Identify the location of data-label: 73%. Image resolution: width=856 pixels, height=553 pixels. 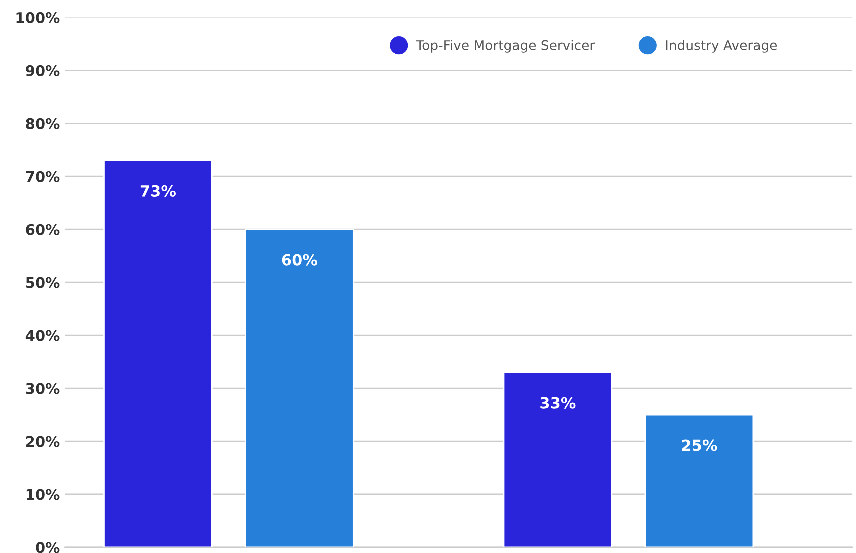
(158, 191).